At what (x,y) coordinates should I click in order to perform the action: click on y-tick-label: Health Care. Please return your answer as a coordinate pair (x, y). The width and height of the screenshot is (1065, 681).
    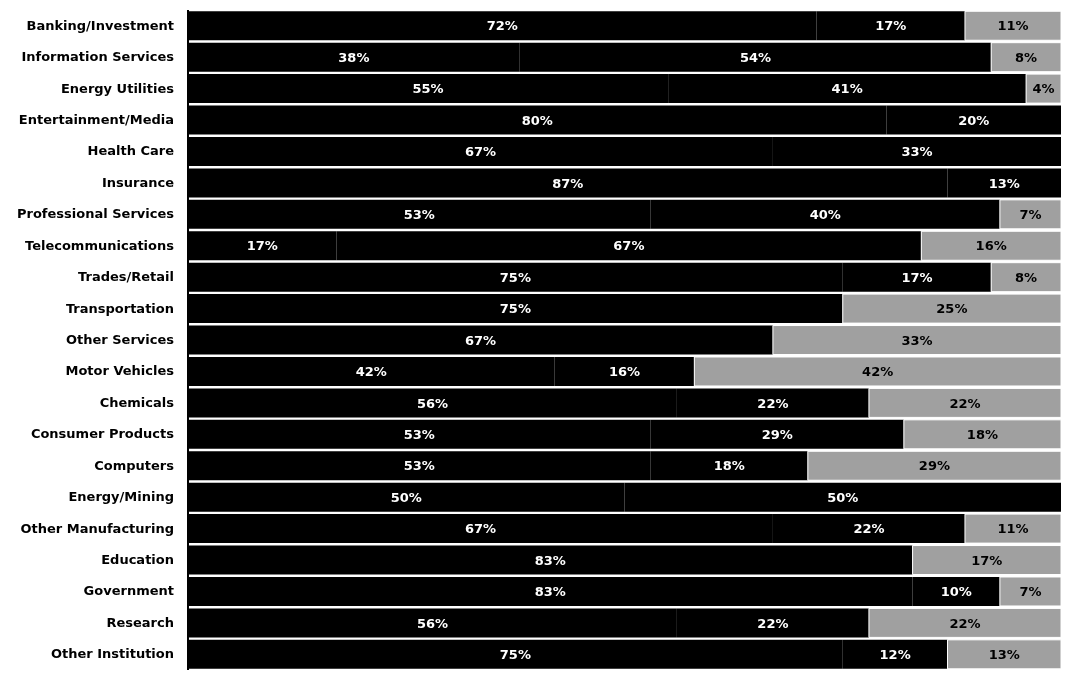
    Looking at the image, I should click on (131, 151).